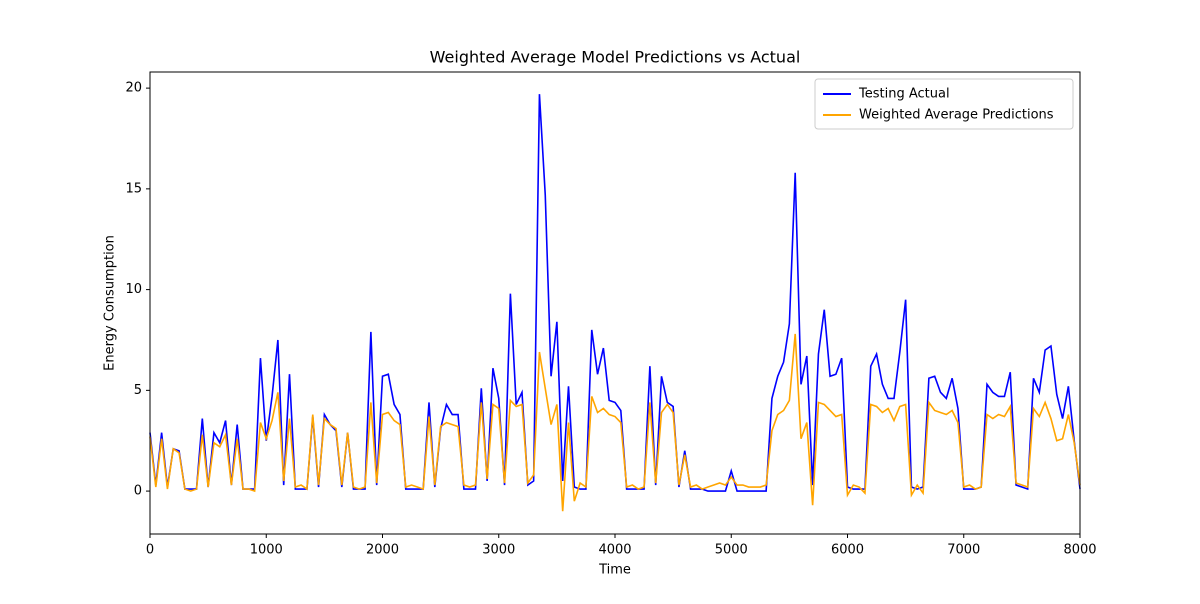 This screenshot has width=1200, height=604. I want to click on y-tick-label: 15, so click(133, 188).